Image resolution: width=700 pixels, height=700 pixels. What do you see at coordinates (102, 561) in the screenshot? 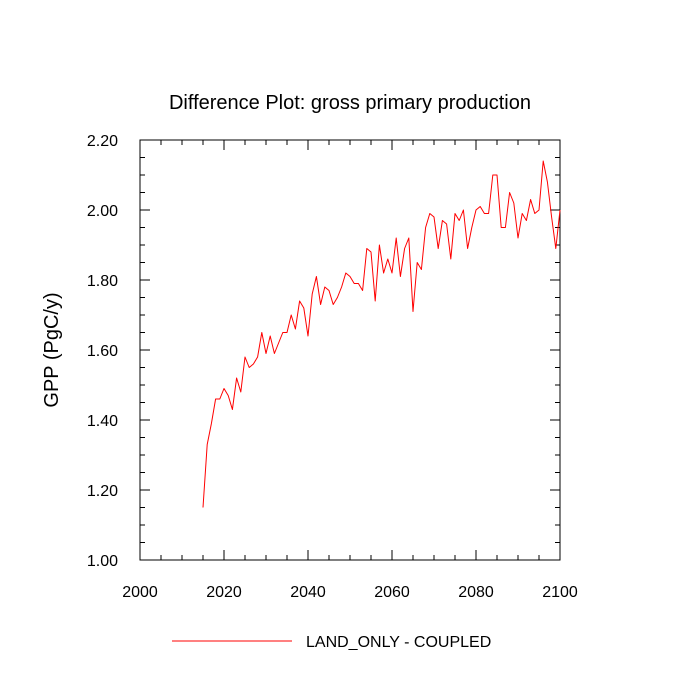
I see `y-tick-label: 1.00` at bounding box center [102, 561].